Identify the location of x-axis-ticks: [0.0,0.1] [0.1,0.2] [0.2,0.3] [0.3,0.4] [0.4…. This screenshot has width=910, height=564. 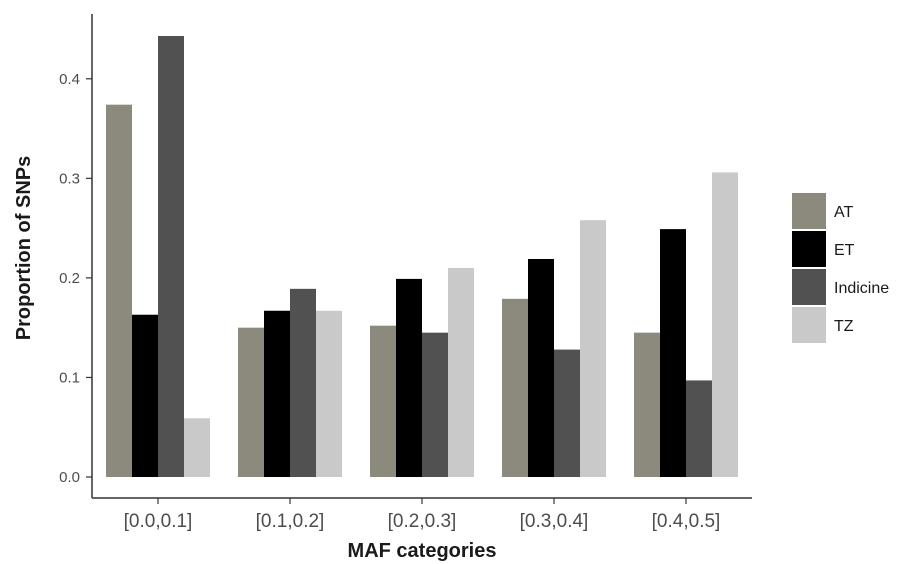
(422, 515).